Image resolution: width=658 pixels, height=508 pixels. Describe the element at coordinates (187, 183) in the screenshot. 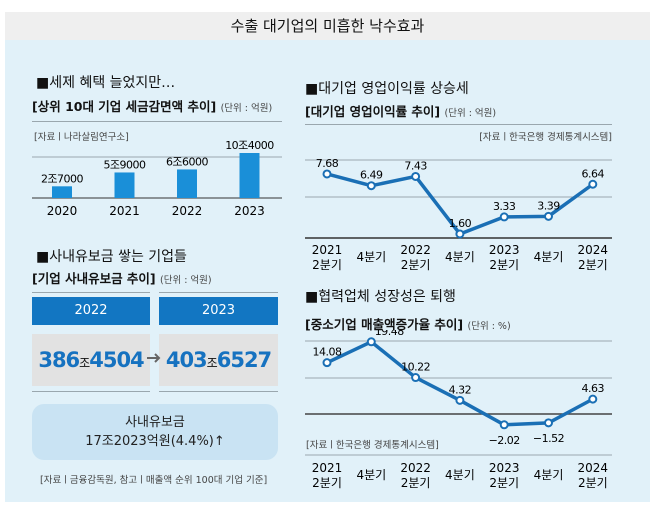

I see `bar-2022` at that location.